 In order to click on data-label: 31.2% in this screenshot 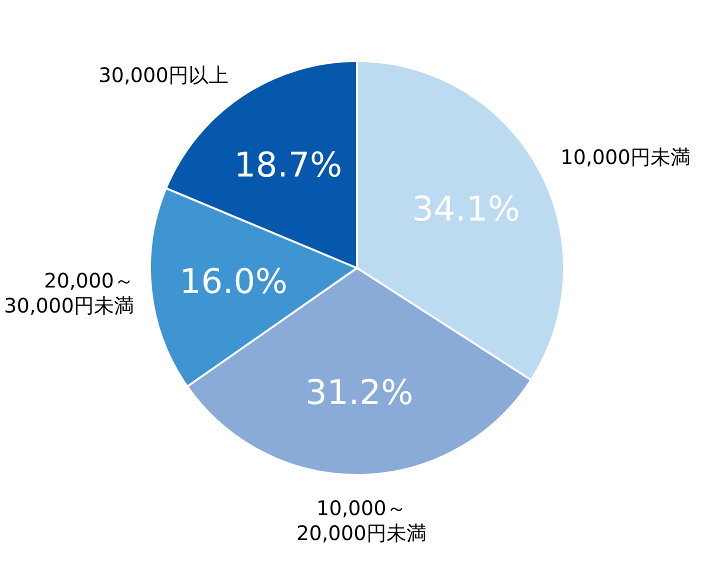, I will do `click(359, 393)`.